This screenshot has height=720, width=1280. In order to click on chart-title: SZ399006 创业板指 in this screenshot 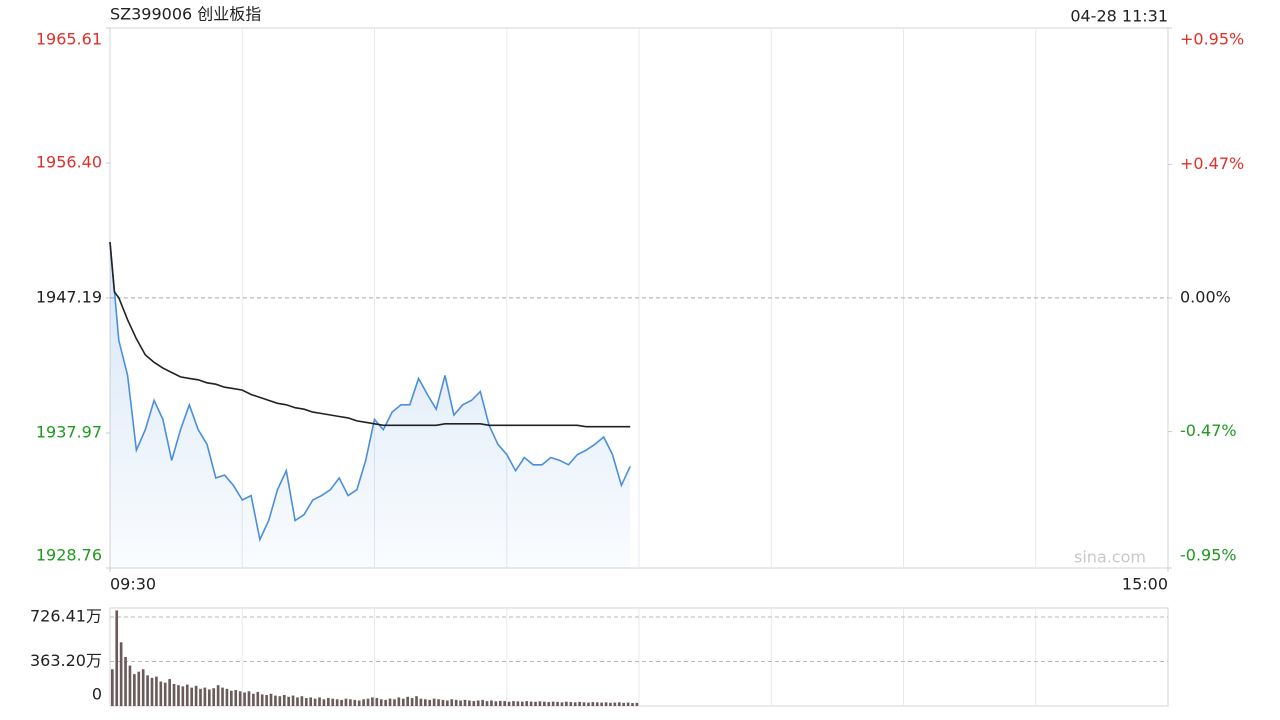, I will do `click(185, 14)`.